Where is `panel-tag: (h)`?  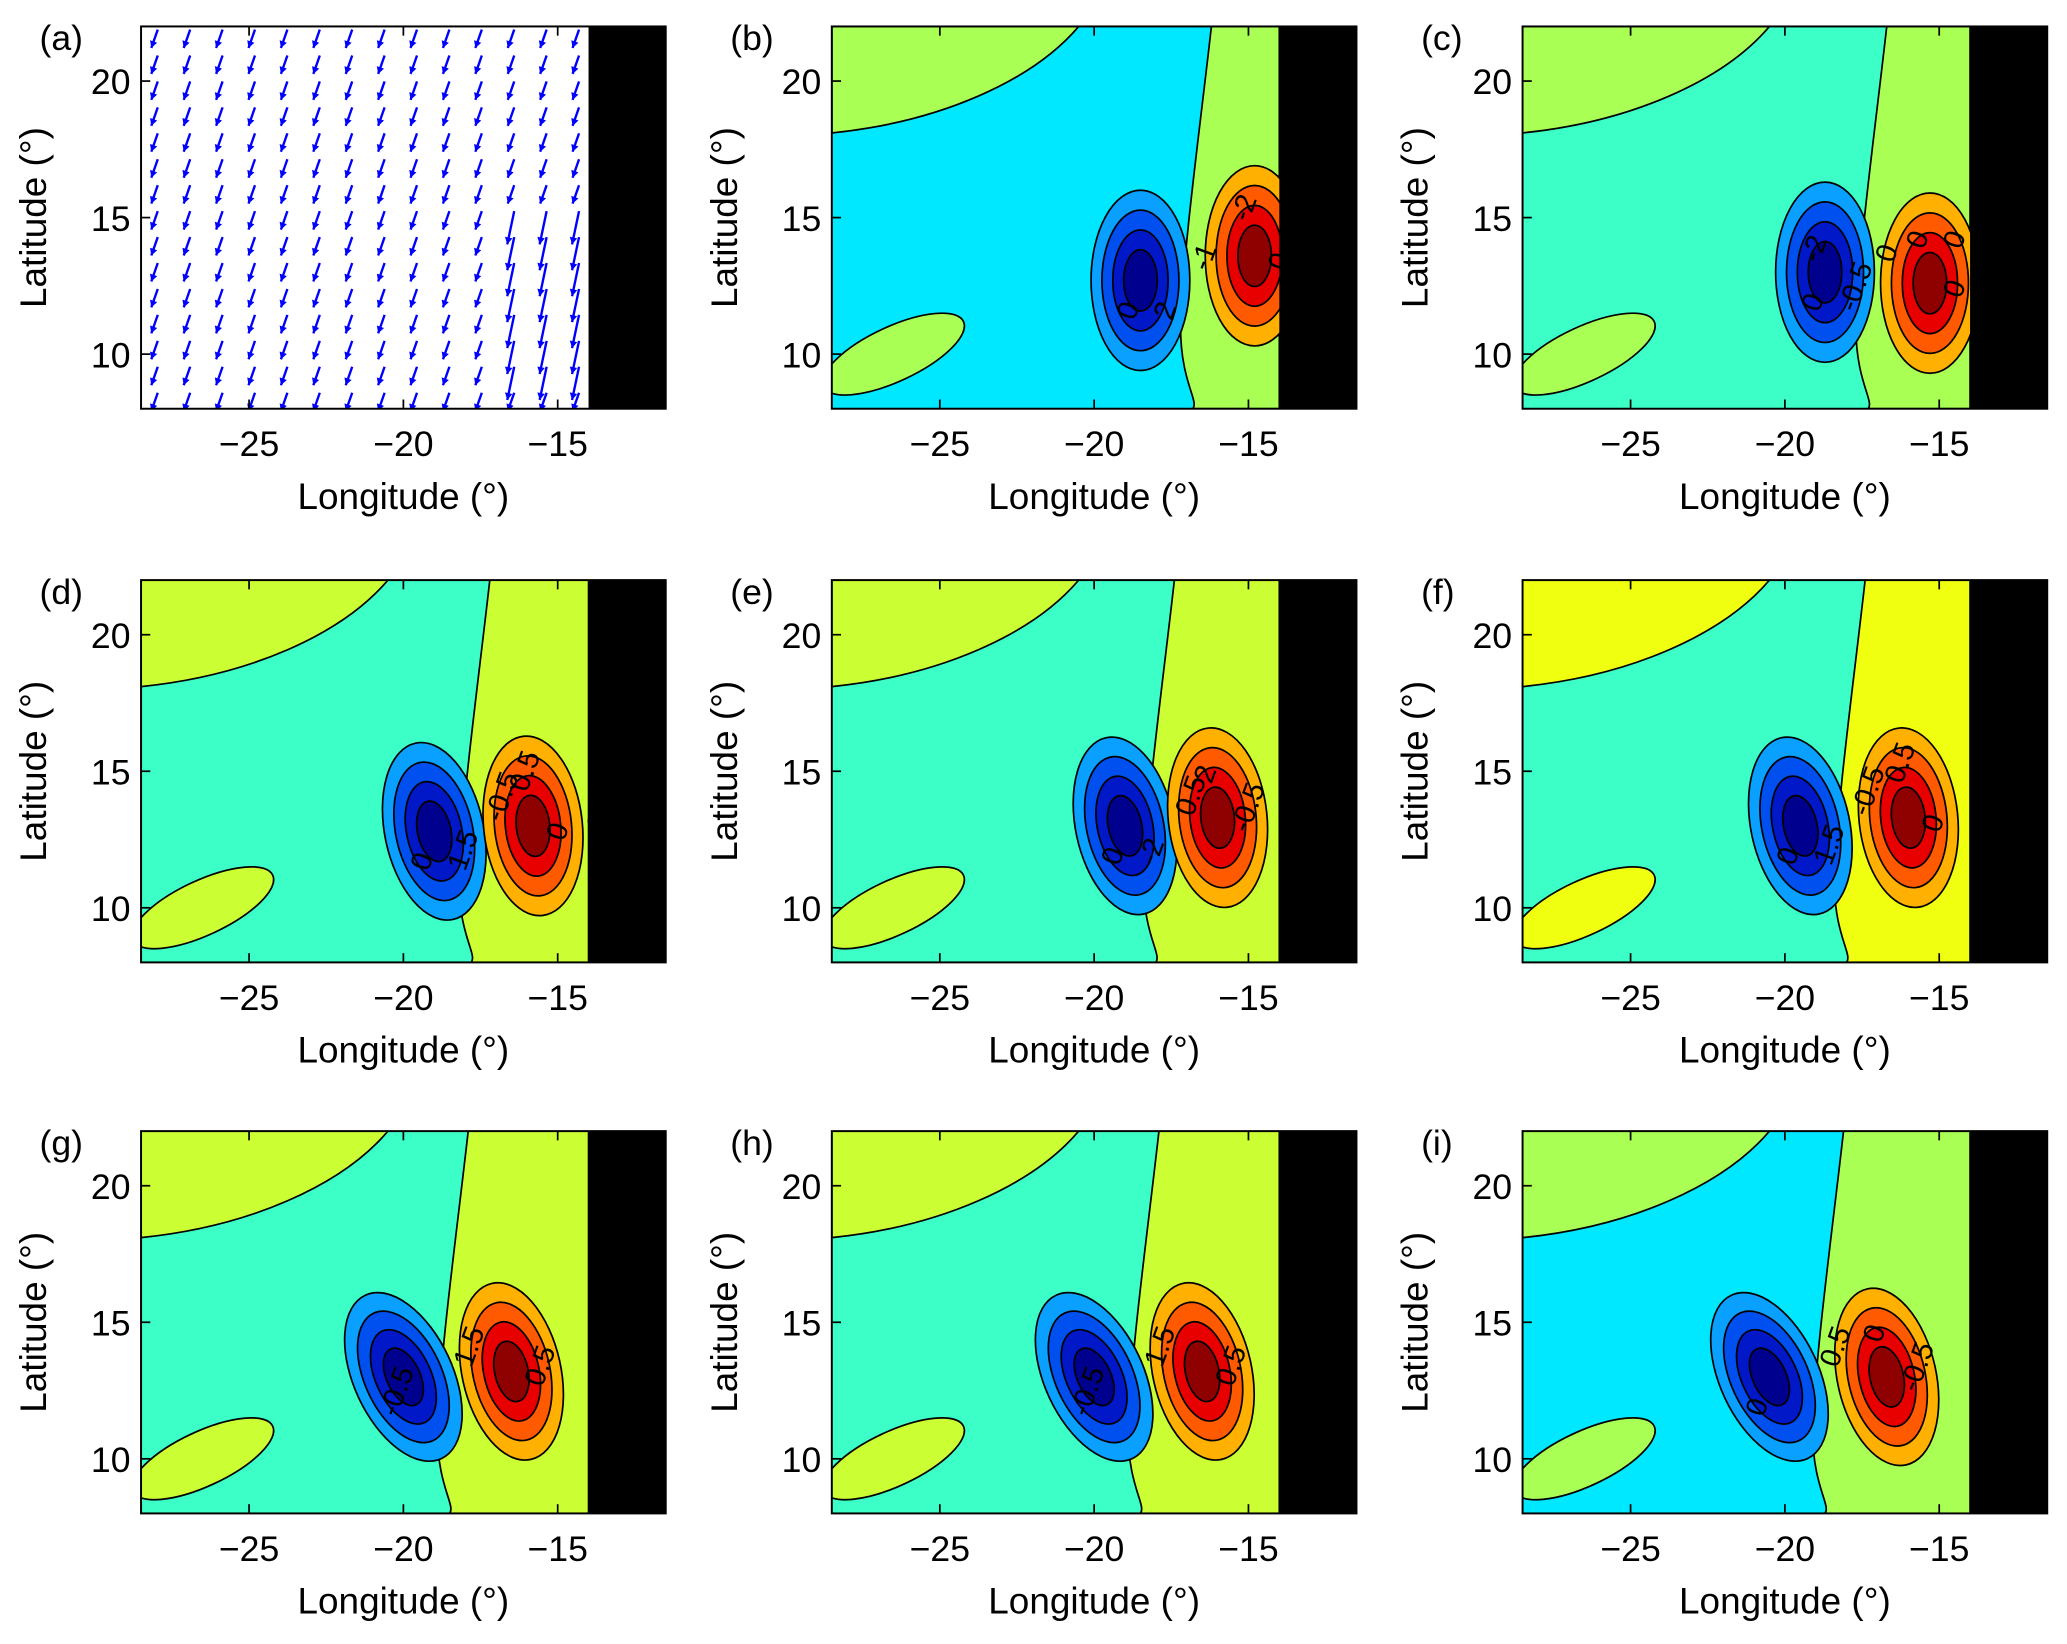 panel-tag: (h) is located at coordinates (751, 1143).